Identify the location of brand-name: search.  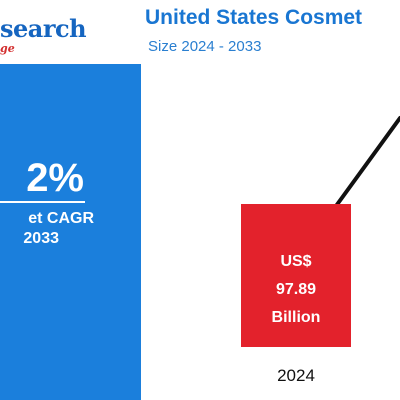
(43, 28).